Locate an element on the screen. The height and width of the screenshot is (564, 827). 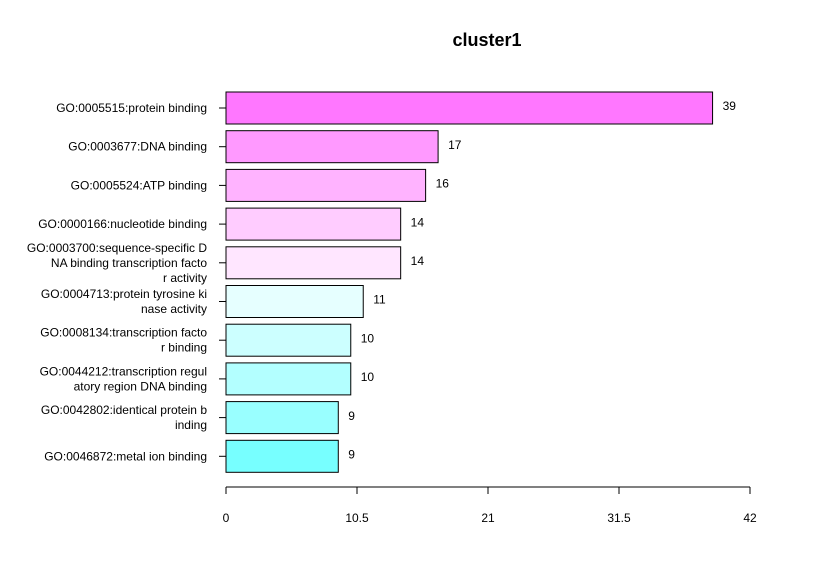
x-tick-label: 10.5 is located at coordinates (357, 518).